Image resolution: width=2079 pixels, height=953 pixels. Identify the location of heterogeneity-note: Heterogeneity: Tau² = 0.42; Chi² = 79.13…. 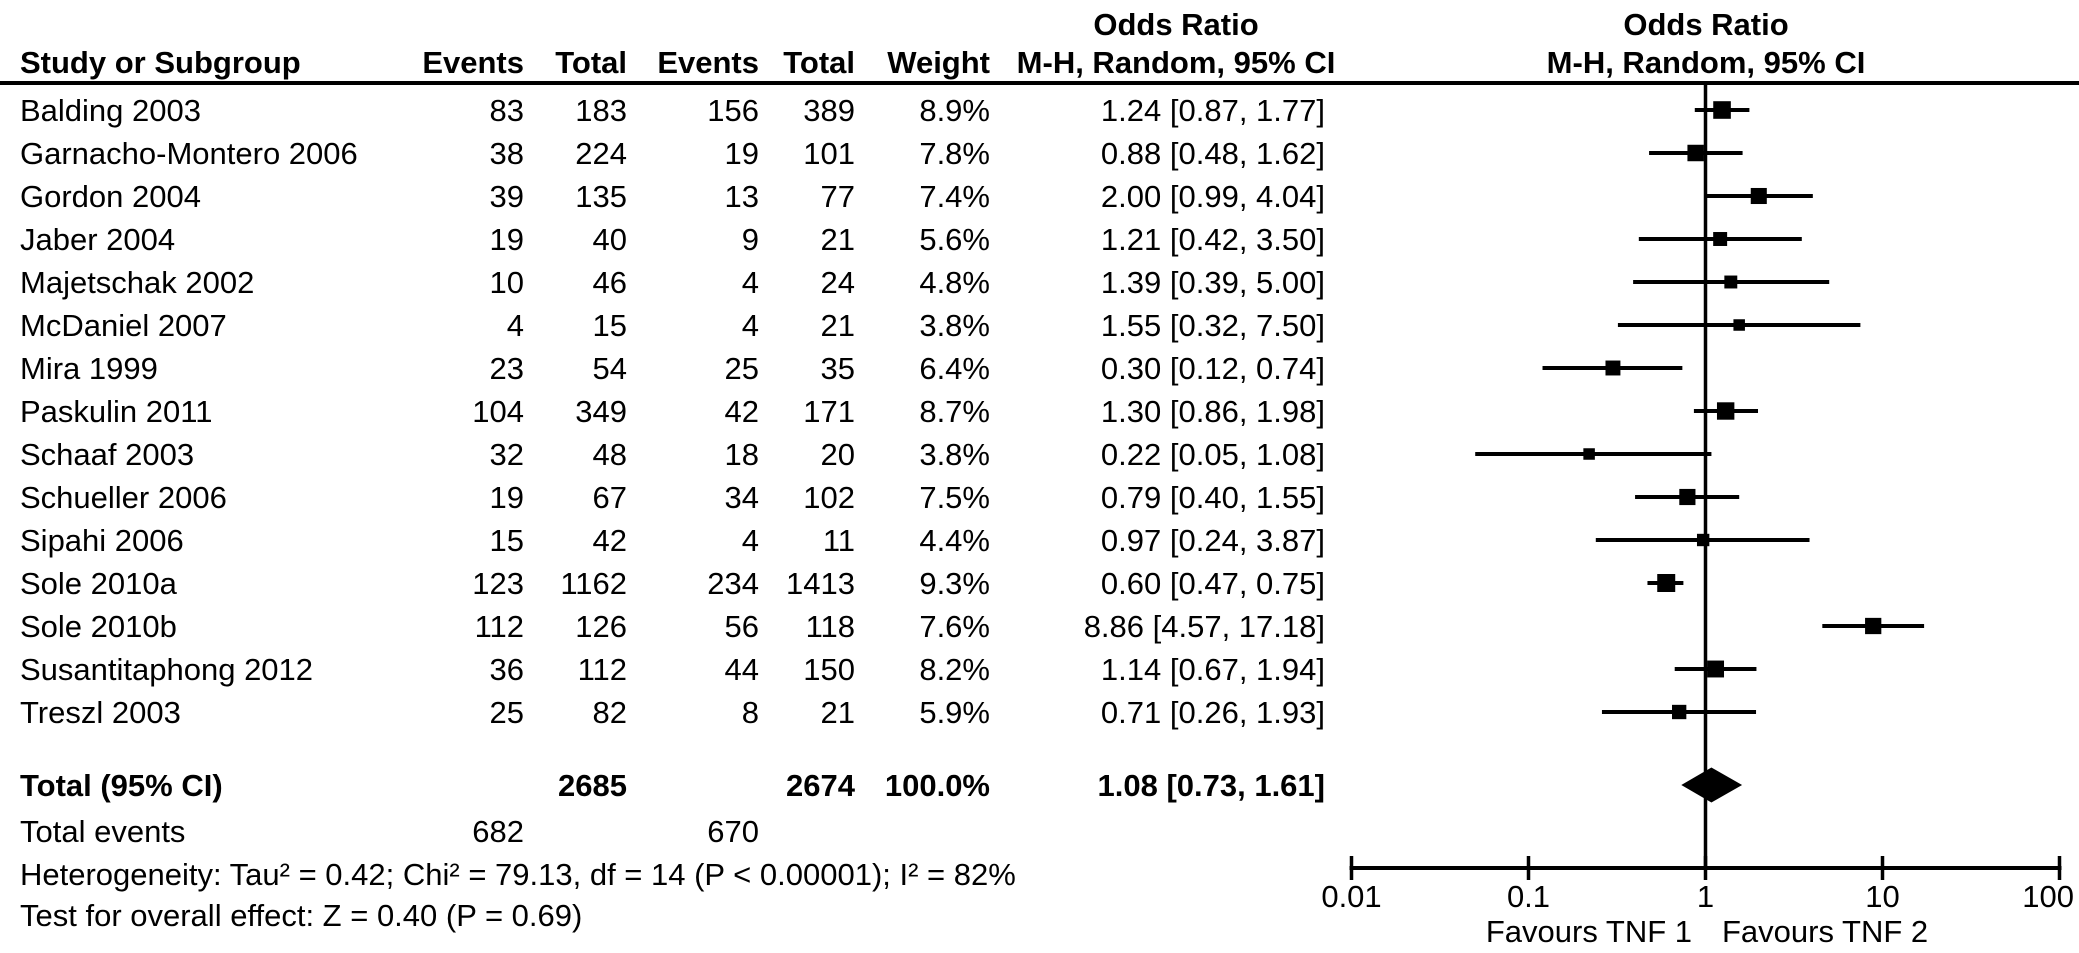
(518, 874).